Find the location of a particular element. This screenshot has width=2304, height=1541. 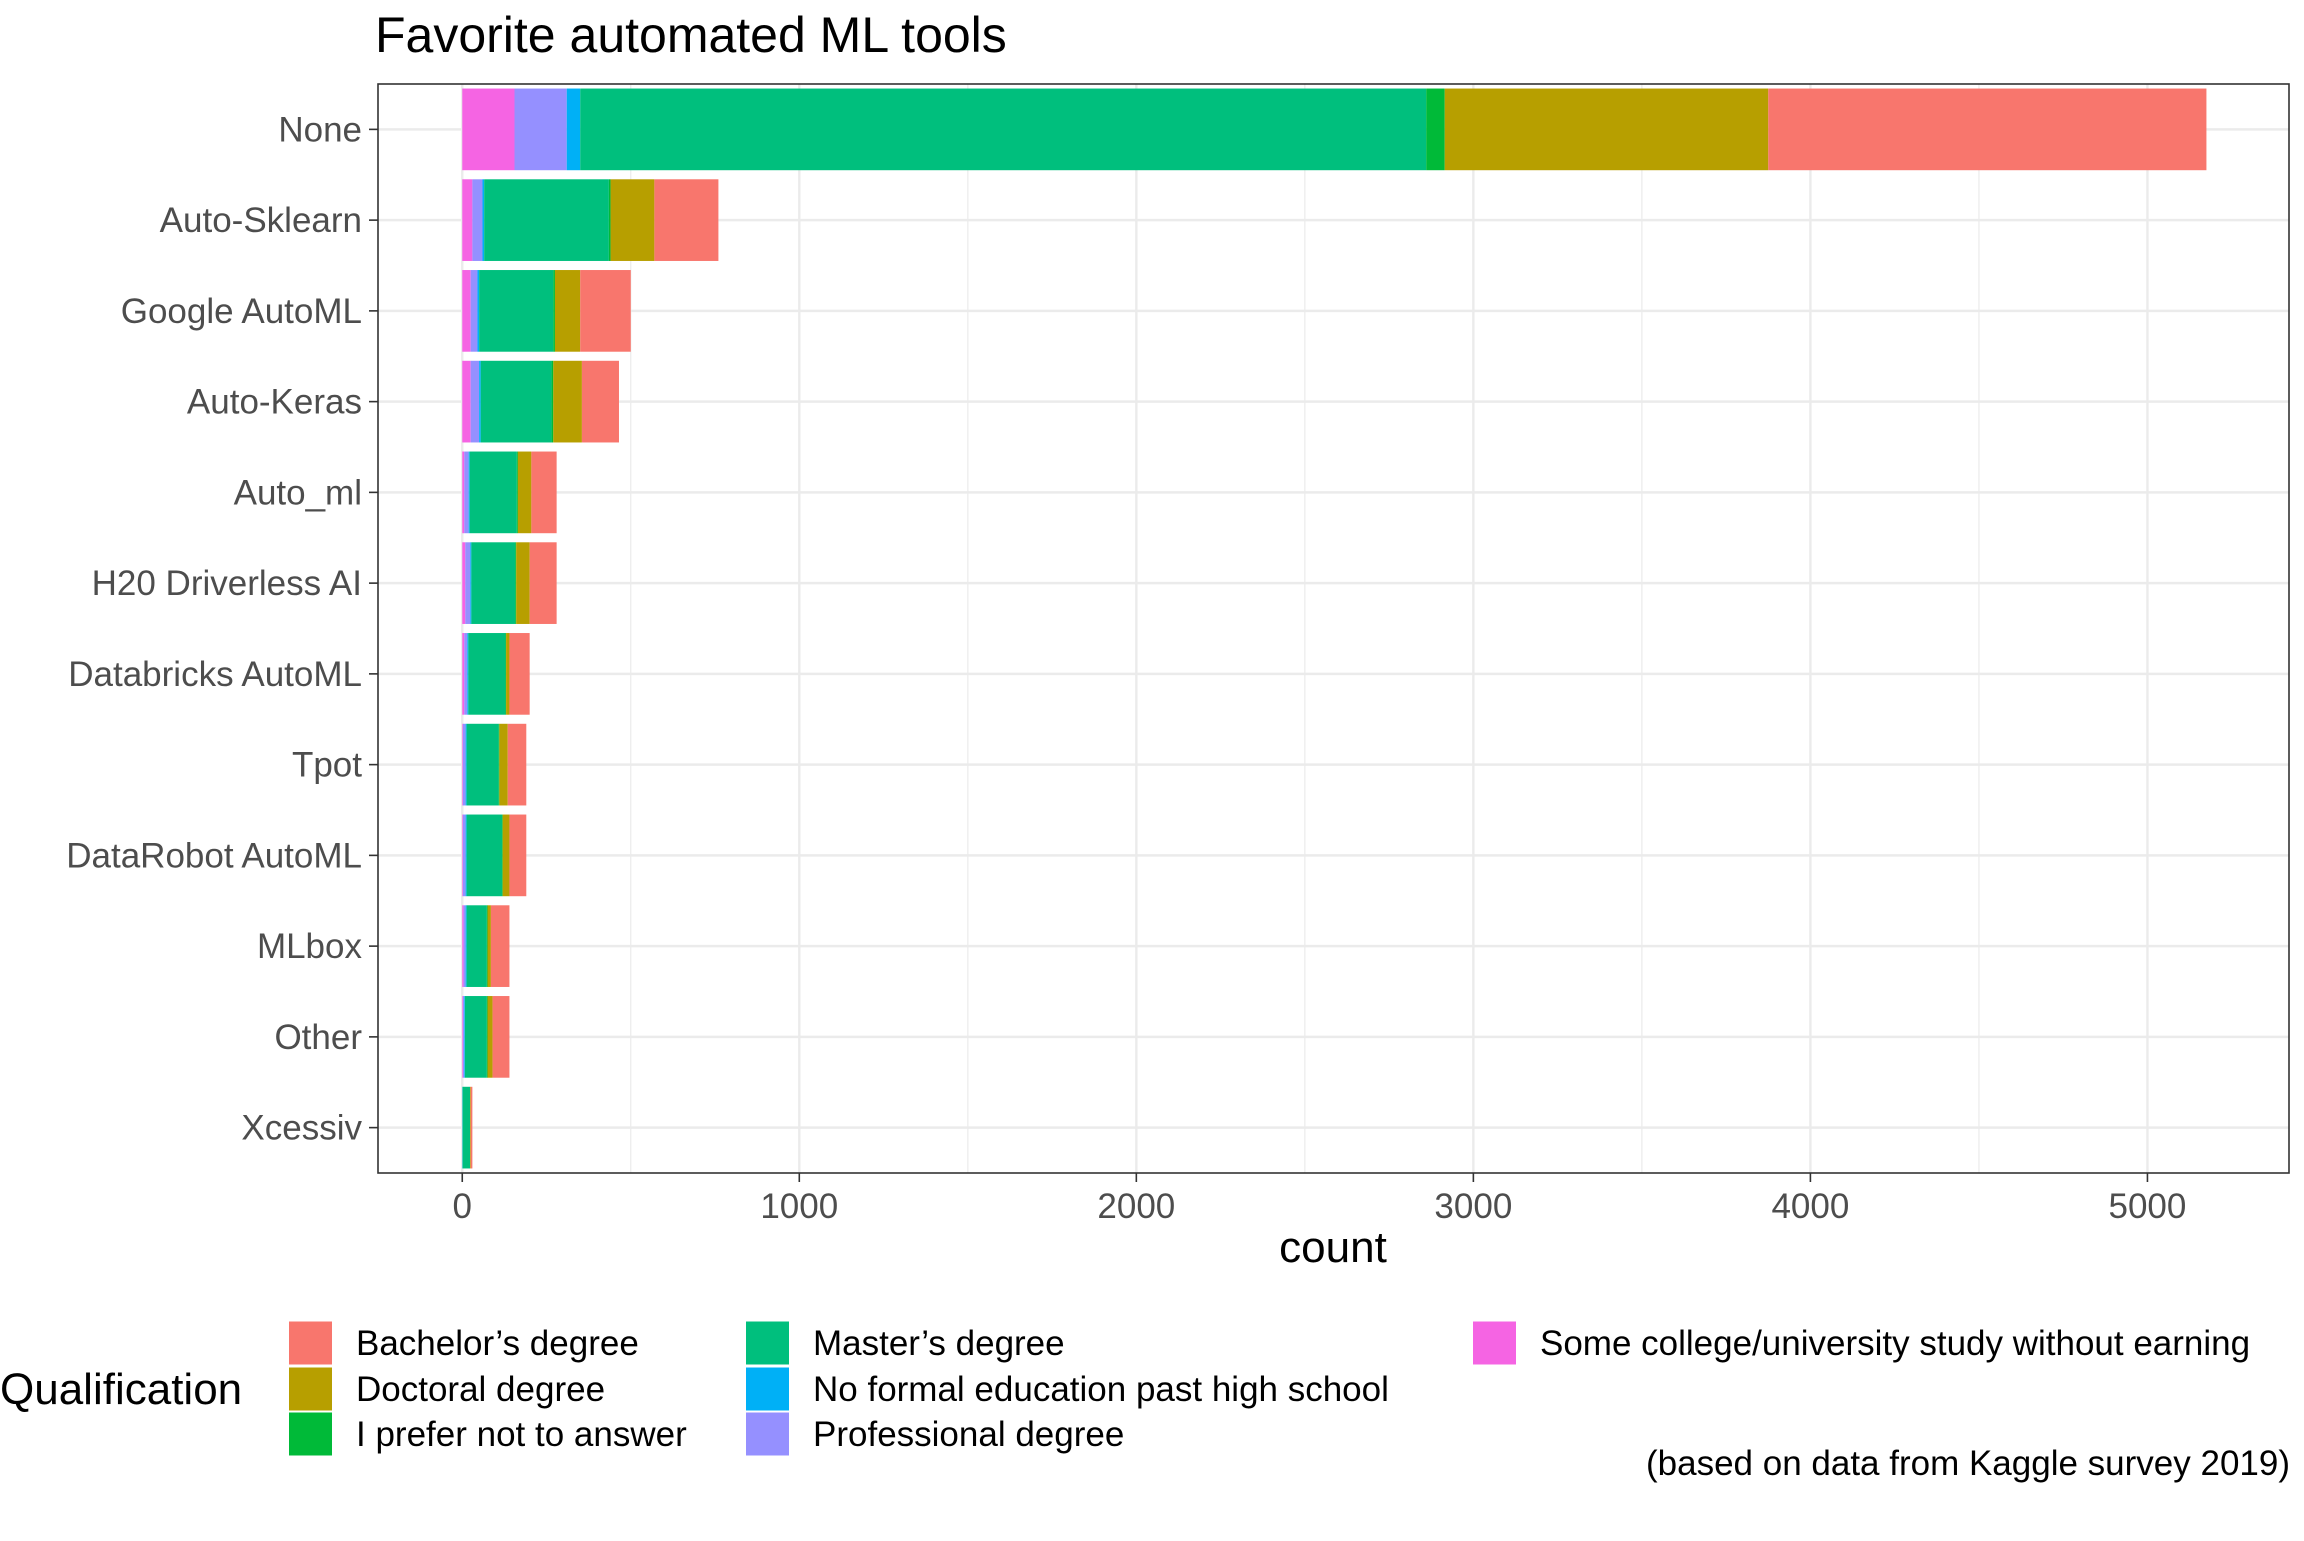

y-tick-label: Other is located at coordinates (318, 1037).